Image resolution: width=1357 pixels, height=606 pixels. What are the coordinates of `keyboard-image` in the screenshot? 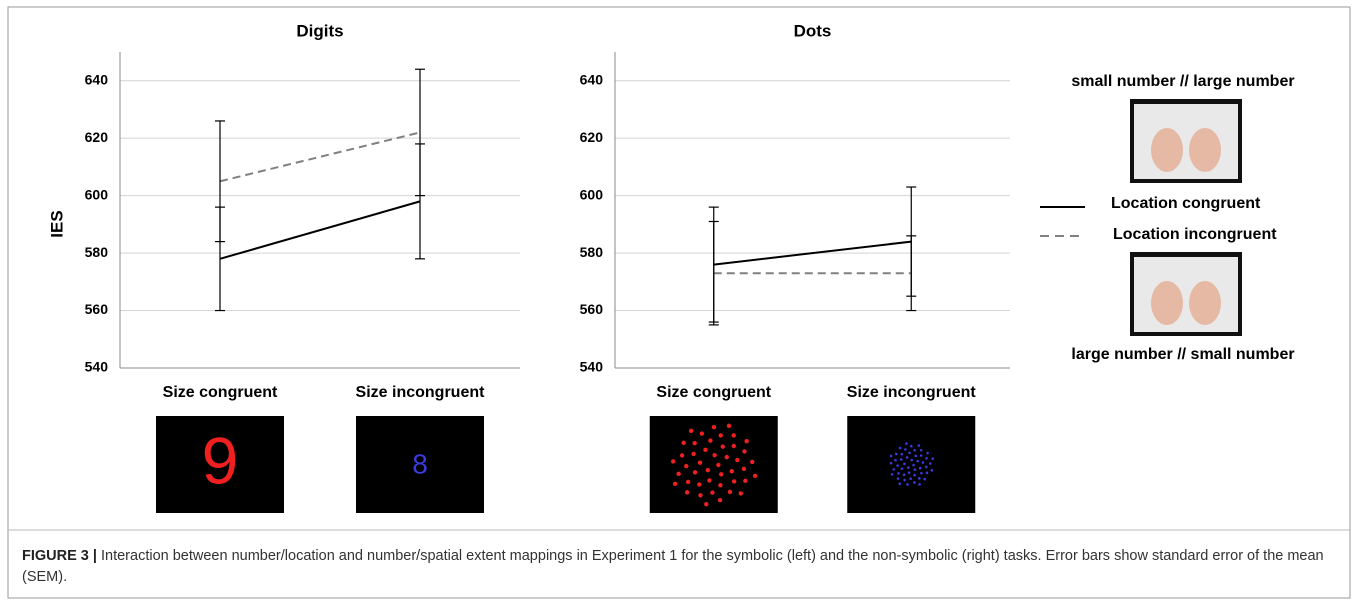 It's located at (1186, 141).